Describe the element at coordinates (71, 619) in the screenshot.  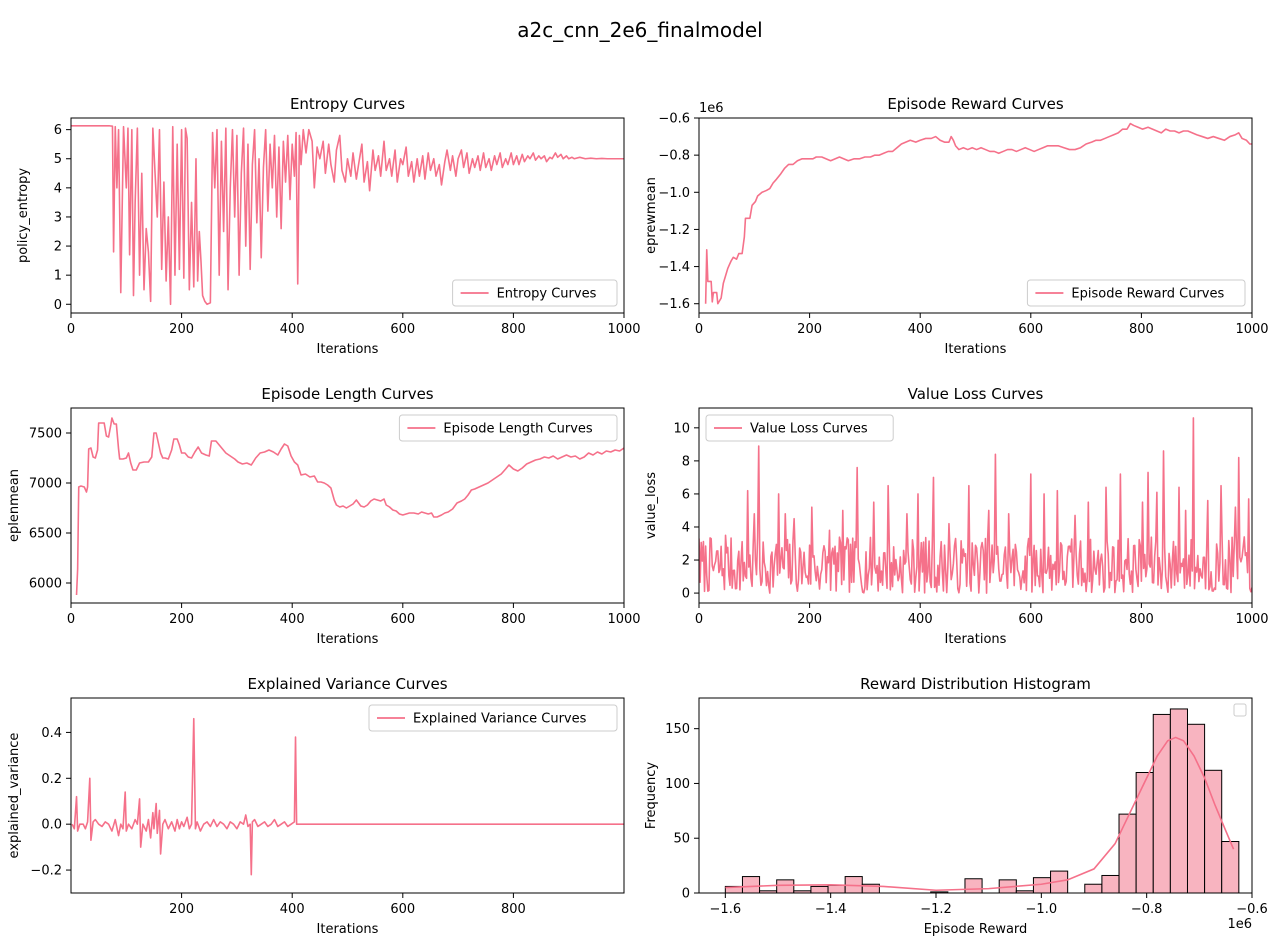
I see `length-xtick-label: 0` at that location.